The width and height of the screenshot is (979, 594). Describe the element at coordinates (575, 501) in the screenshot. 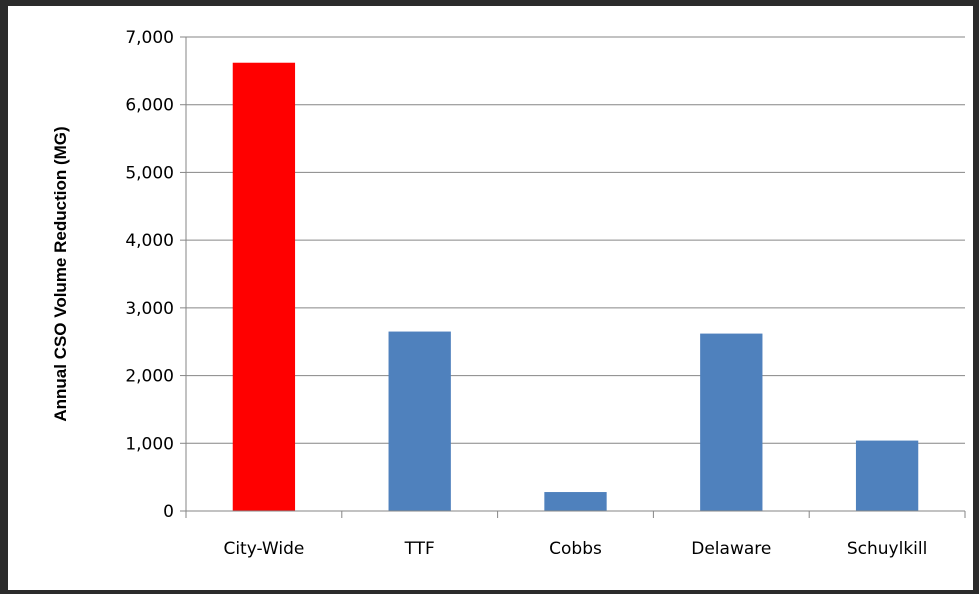

I see `bar-cobbs` at that location.